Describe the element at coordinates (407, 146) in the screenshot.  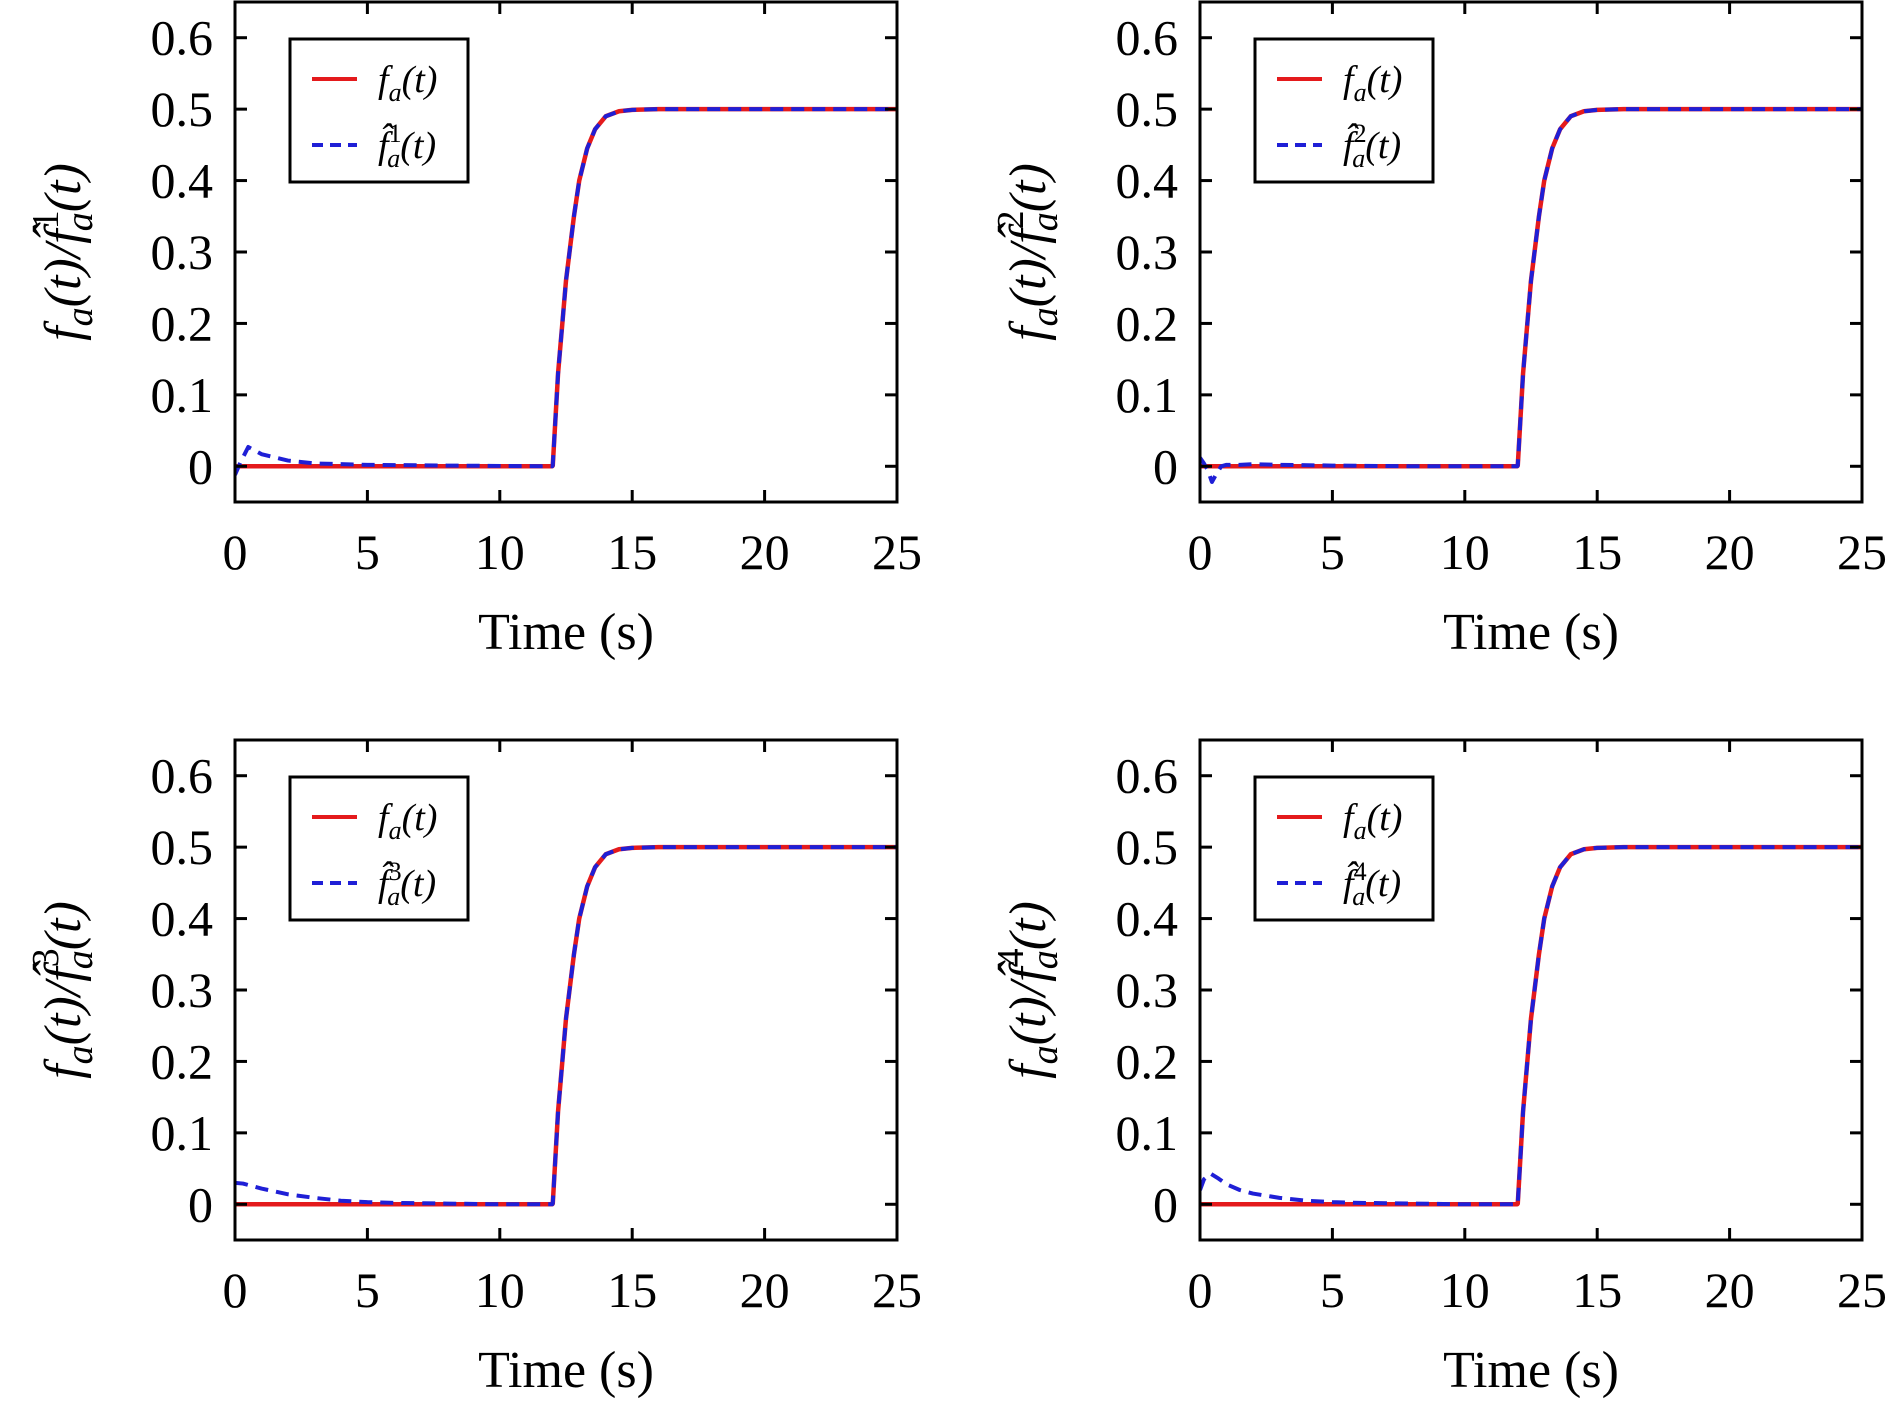
I see `legend-estimate-label: f̂1 a(t)` at that location.